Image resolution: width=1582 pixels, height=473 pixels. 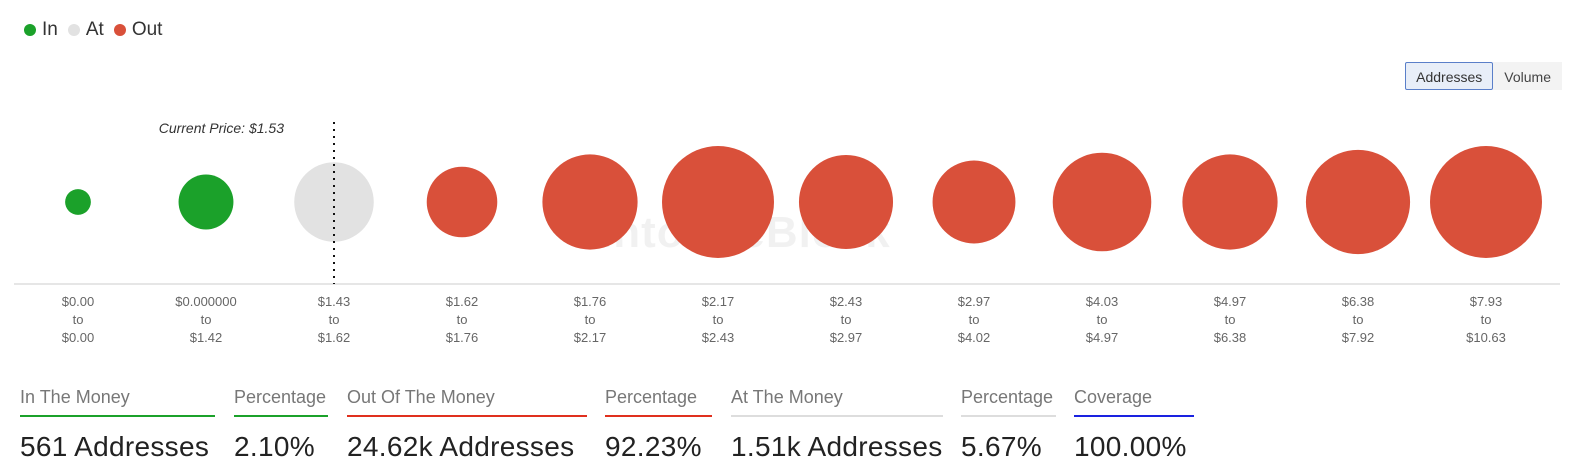 What do you see at coordinates (974, 337) in the screenshot?
I see `tick-label-to: $4.02` at bounding box center [974, 337].